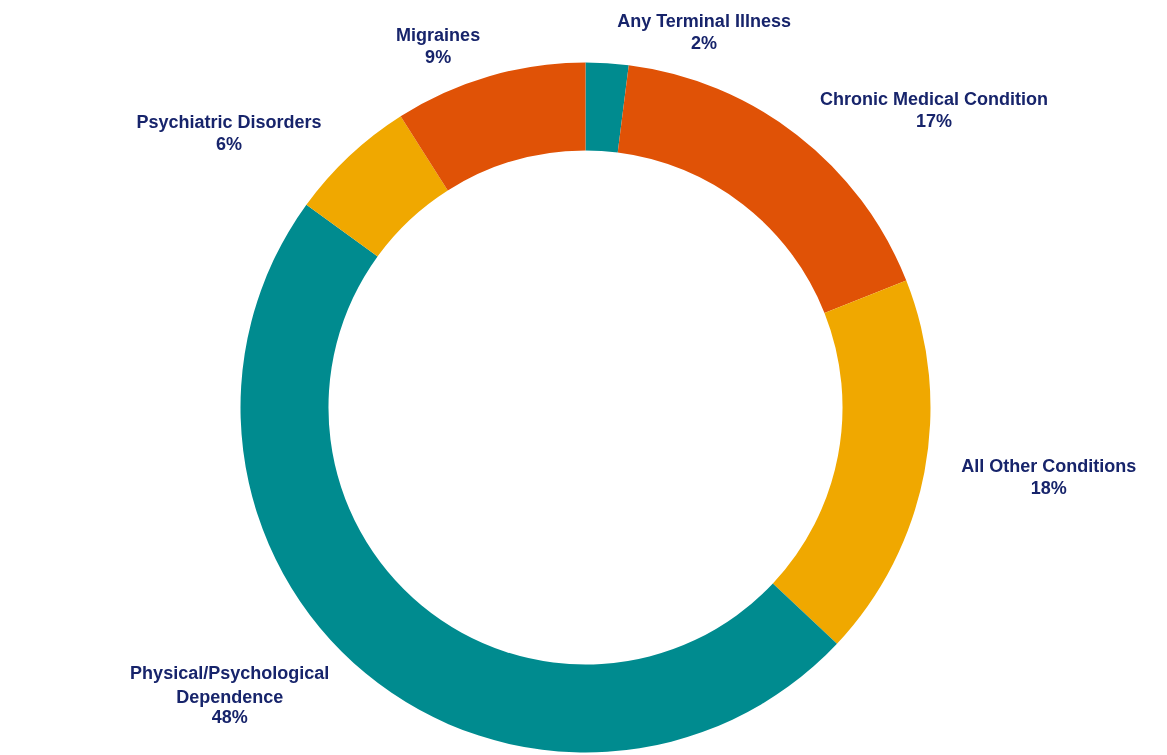 This screenshot has width=1167, height=755. I want to click on slice-label: Physical/Psychological Dependence, so click(230, 685).